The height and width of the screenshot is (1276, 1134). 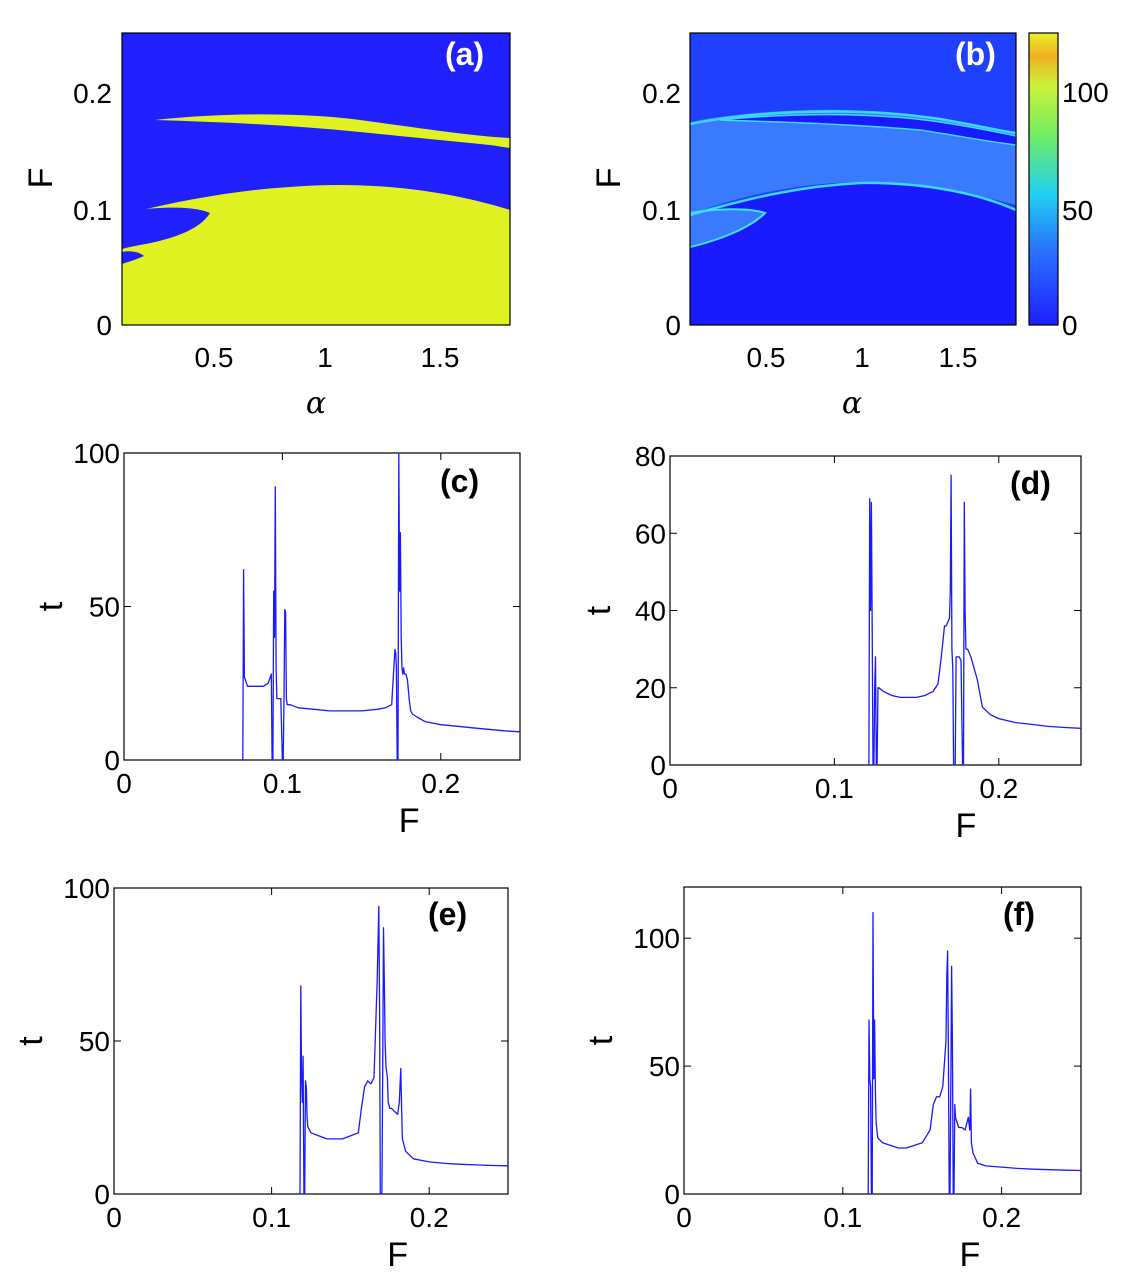 I want to click on heatmap-b-frame, so click(x=853, y=179).